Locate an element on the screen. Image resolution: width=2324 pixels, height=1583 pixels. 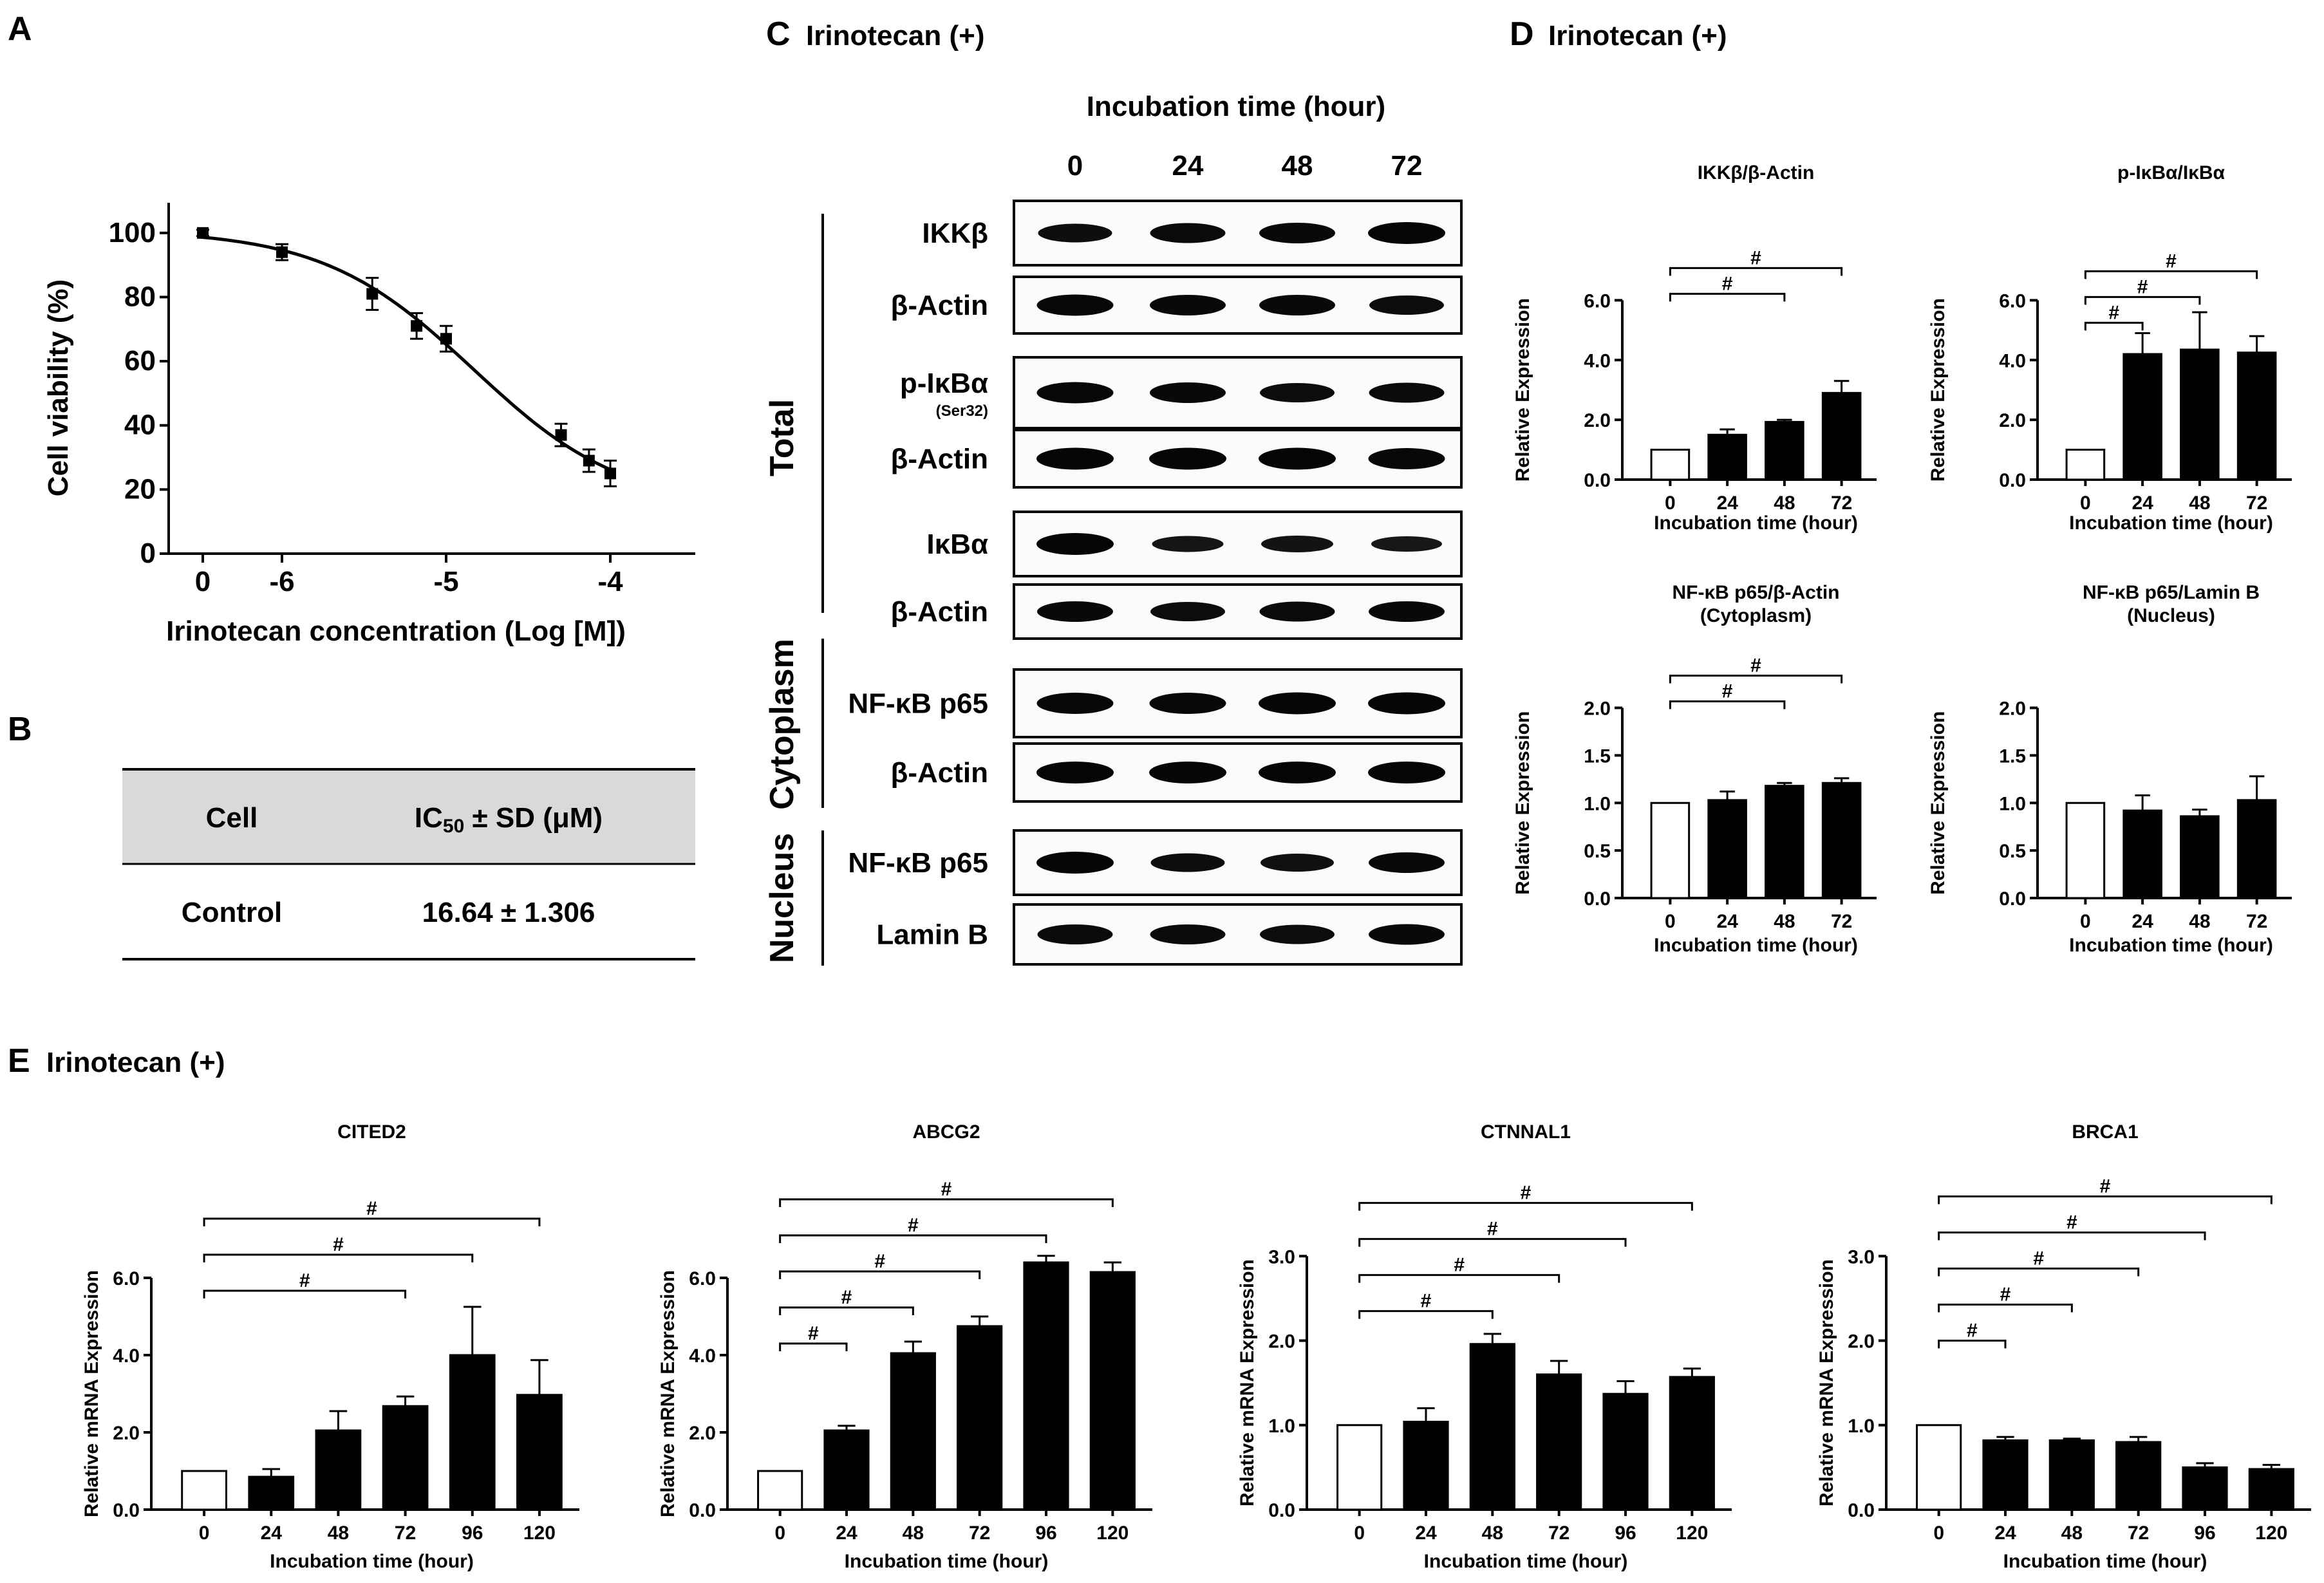
group-label-total: Total is located at coordinates (782, 438).